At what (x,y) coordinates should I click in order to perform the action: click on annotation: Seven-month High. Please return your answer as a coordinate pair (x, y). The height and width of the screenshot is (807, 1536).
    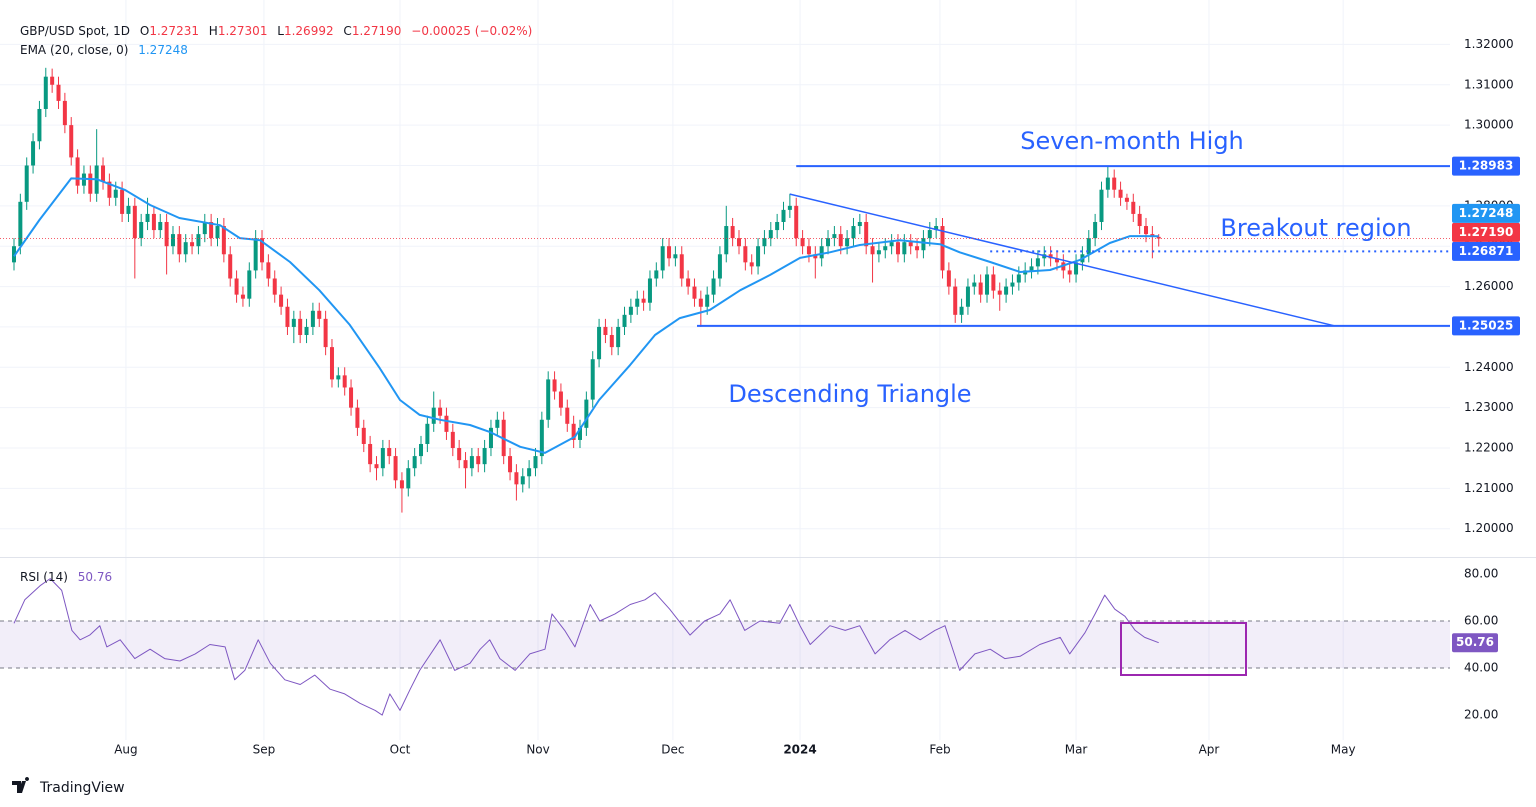
    Looking at the image, I should click on (1132, 141).